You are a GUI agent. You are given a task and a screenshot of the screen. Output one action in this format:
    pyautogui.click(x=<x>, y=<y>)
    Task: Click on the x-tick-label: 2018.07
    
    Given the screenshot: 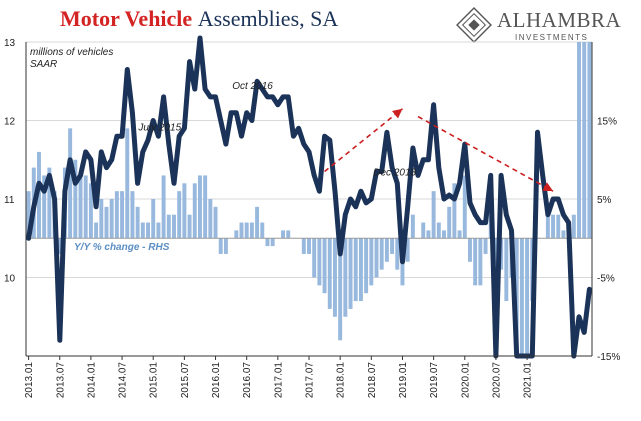 What is the action you would take?
    pyautogui.click(x=372, y=380)
    